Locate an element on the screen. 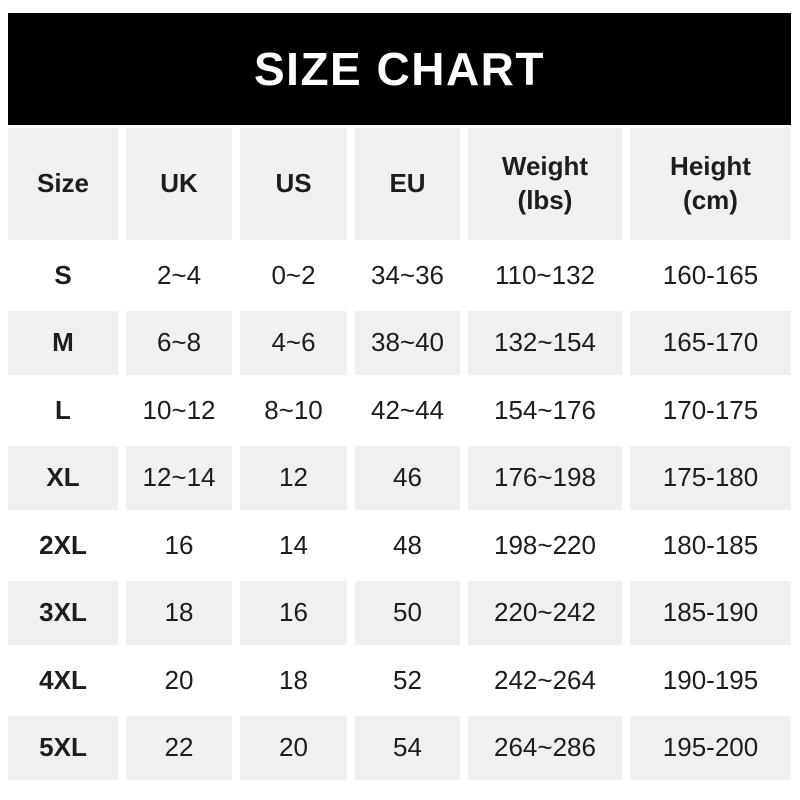 This screenshot has width=800, height=800. table-cell-height: 190-195 is located at coordinates (710, 680).